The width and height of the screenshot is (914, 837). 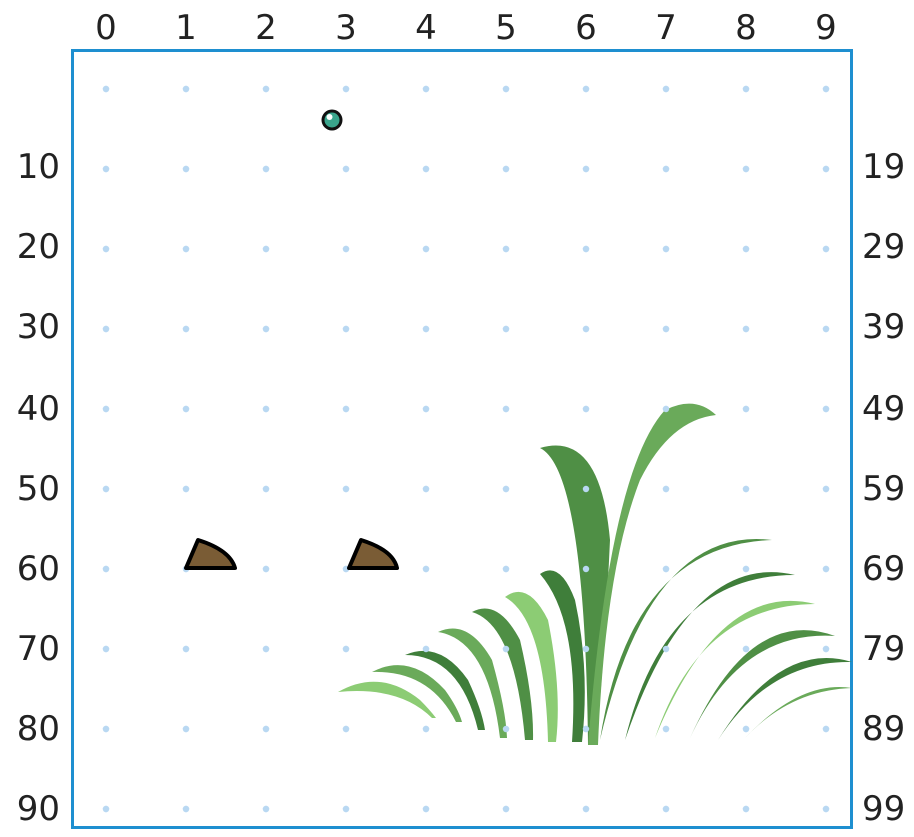 I want to click on column-label: 5, so click(x=506, y=28).